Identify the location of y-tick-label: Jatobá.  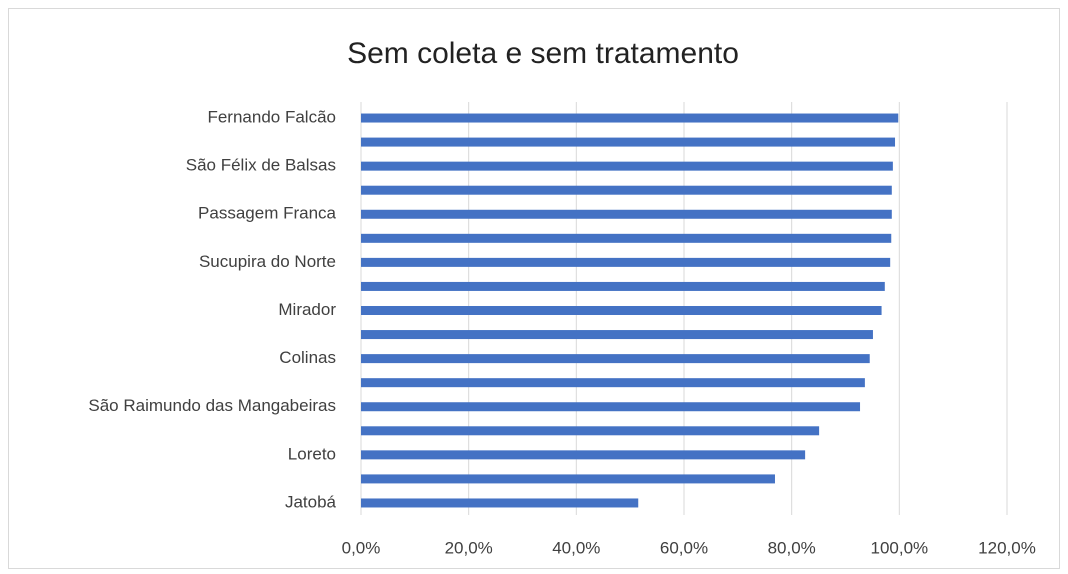
(311, 501).